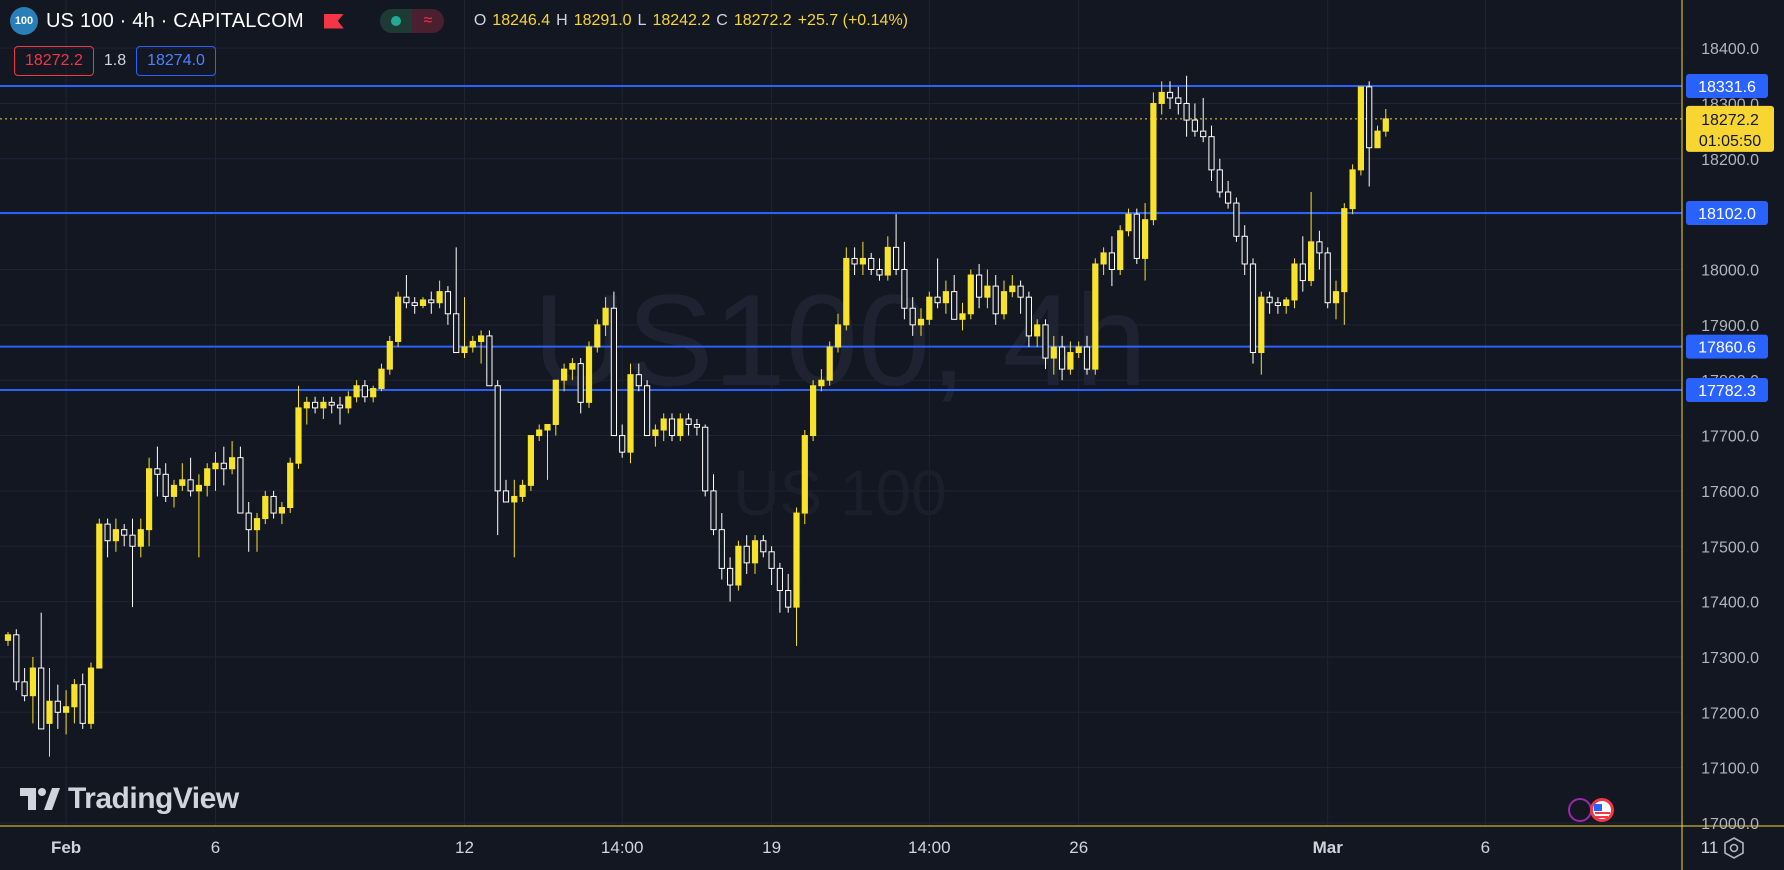 This screenshot has height=870, width=1784. What do you see at coordinates (175, 20) in the screenshot?
I see `symbol-title: US 100 · 4h · CAPITALCOM` at bounding box center [175, 20].